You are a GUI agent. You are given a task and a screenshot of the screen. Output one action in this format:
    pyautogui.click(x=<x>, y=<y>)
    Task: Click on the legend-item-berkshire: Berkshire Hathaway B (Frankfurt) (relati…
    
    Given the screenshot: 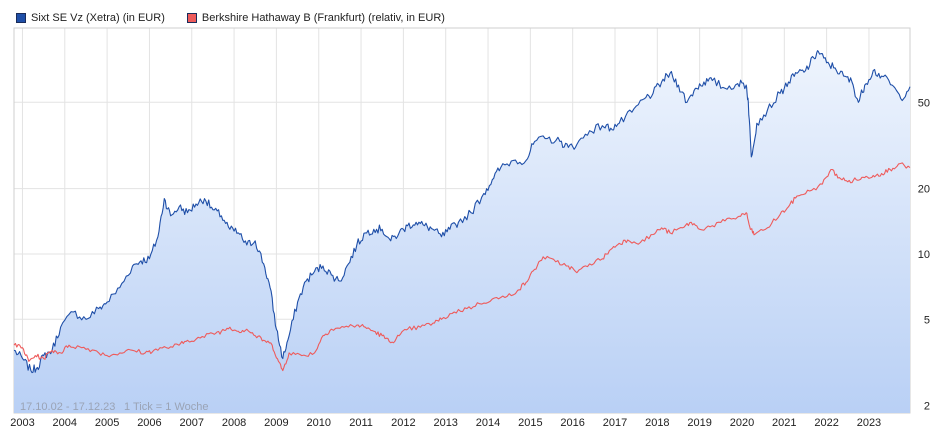 What is the action you would take?
    pyautogui.click(x=315, y=18)
    